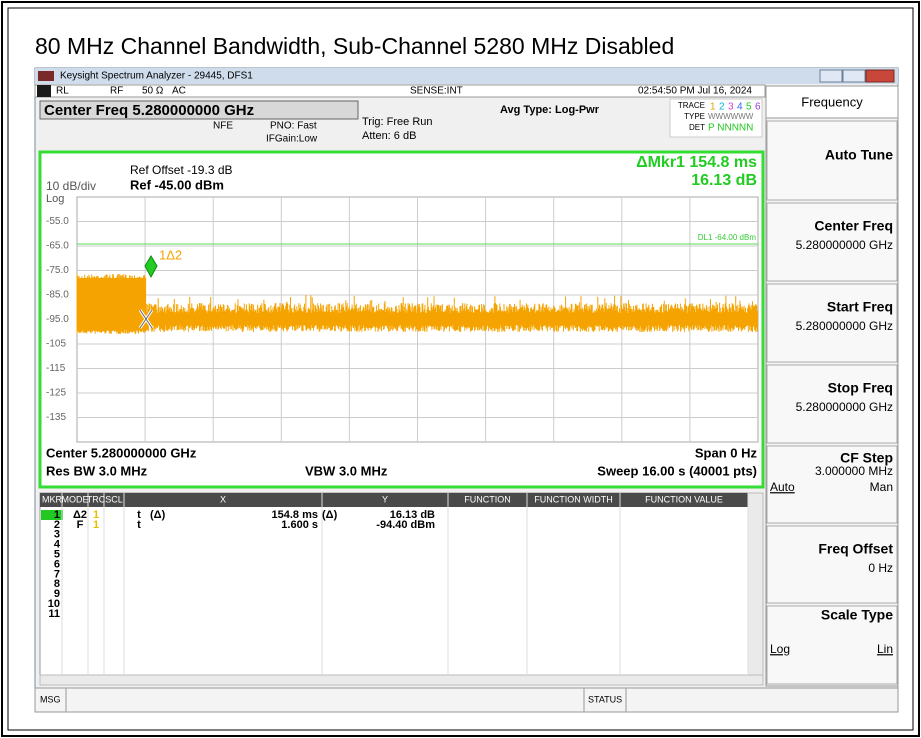 This screenshot has width=921, height=738. I want to click on pno: PNO: Fast, so click(293, 126).